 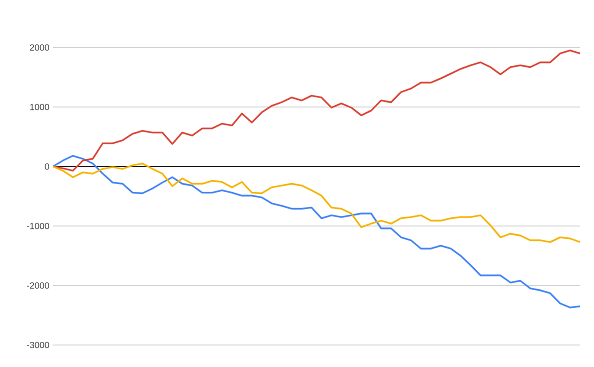 I want to click on y-tick-label: 0, so click(x=47, y=166).